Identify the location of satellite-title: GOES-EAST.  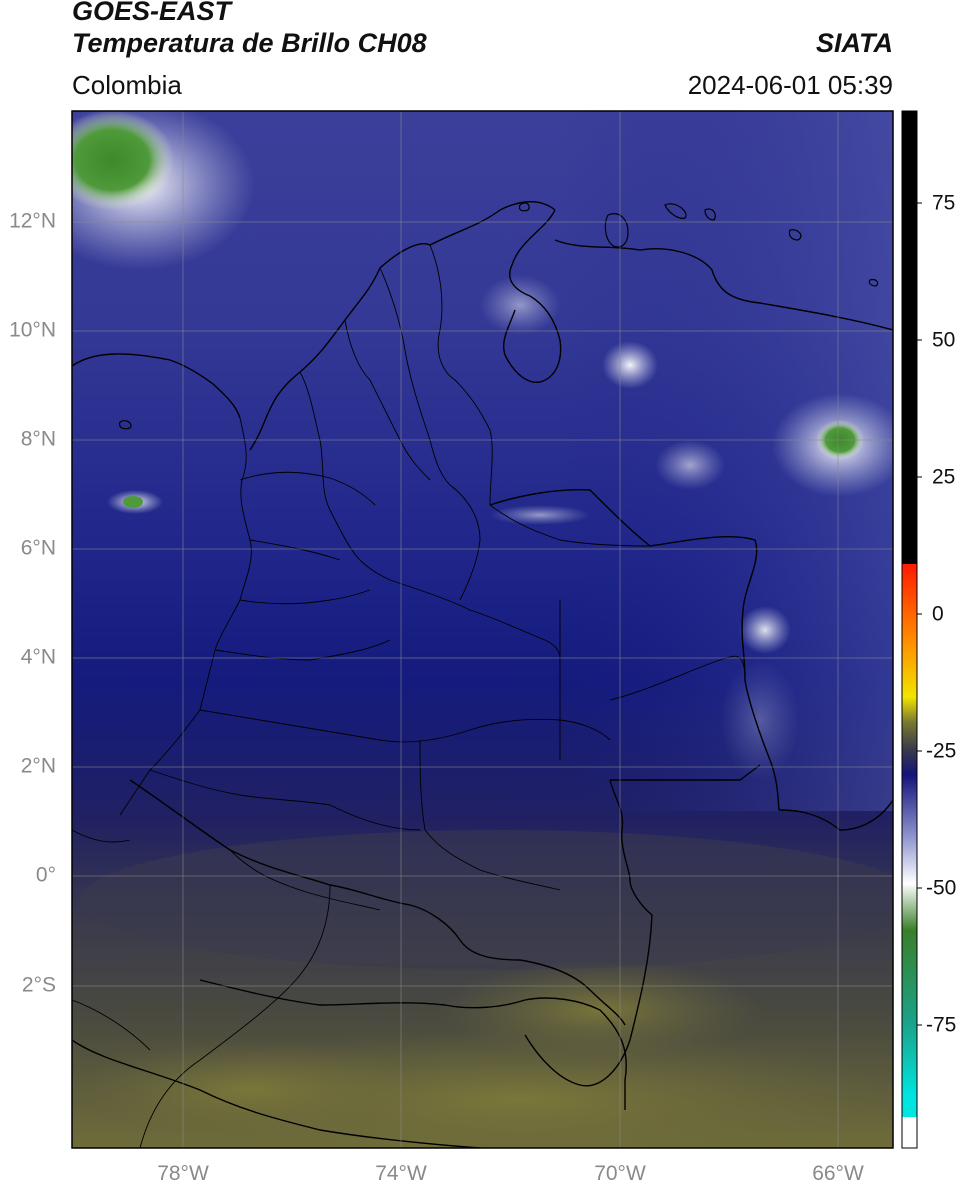
(152, 13).